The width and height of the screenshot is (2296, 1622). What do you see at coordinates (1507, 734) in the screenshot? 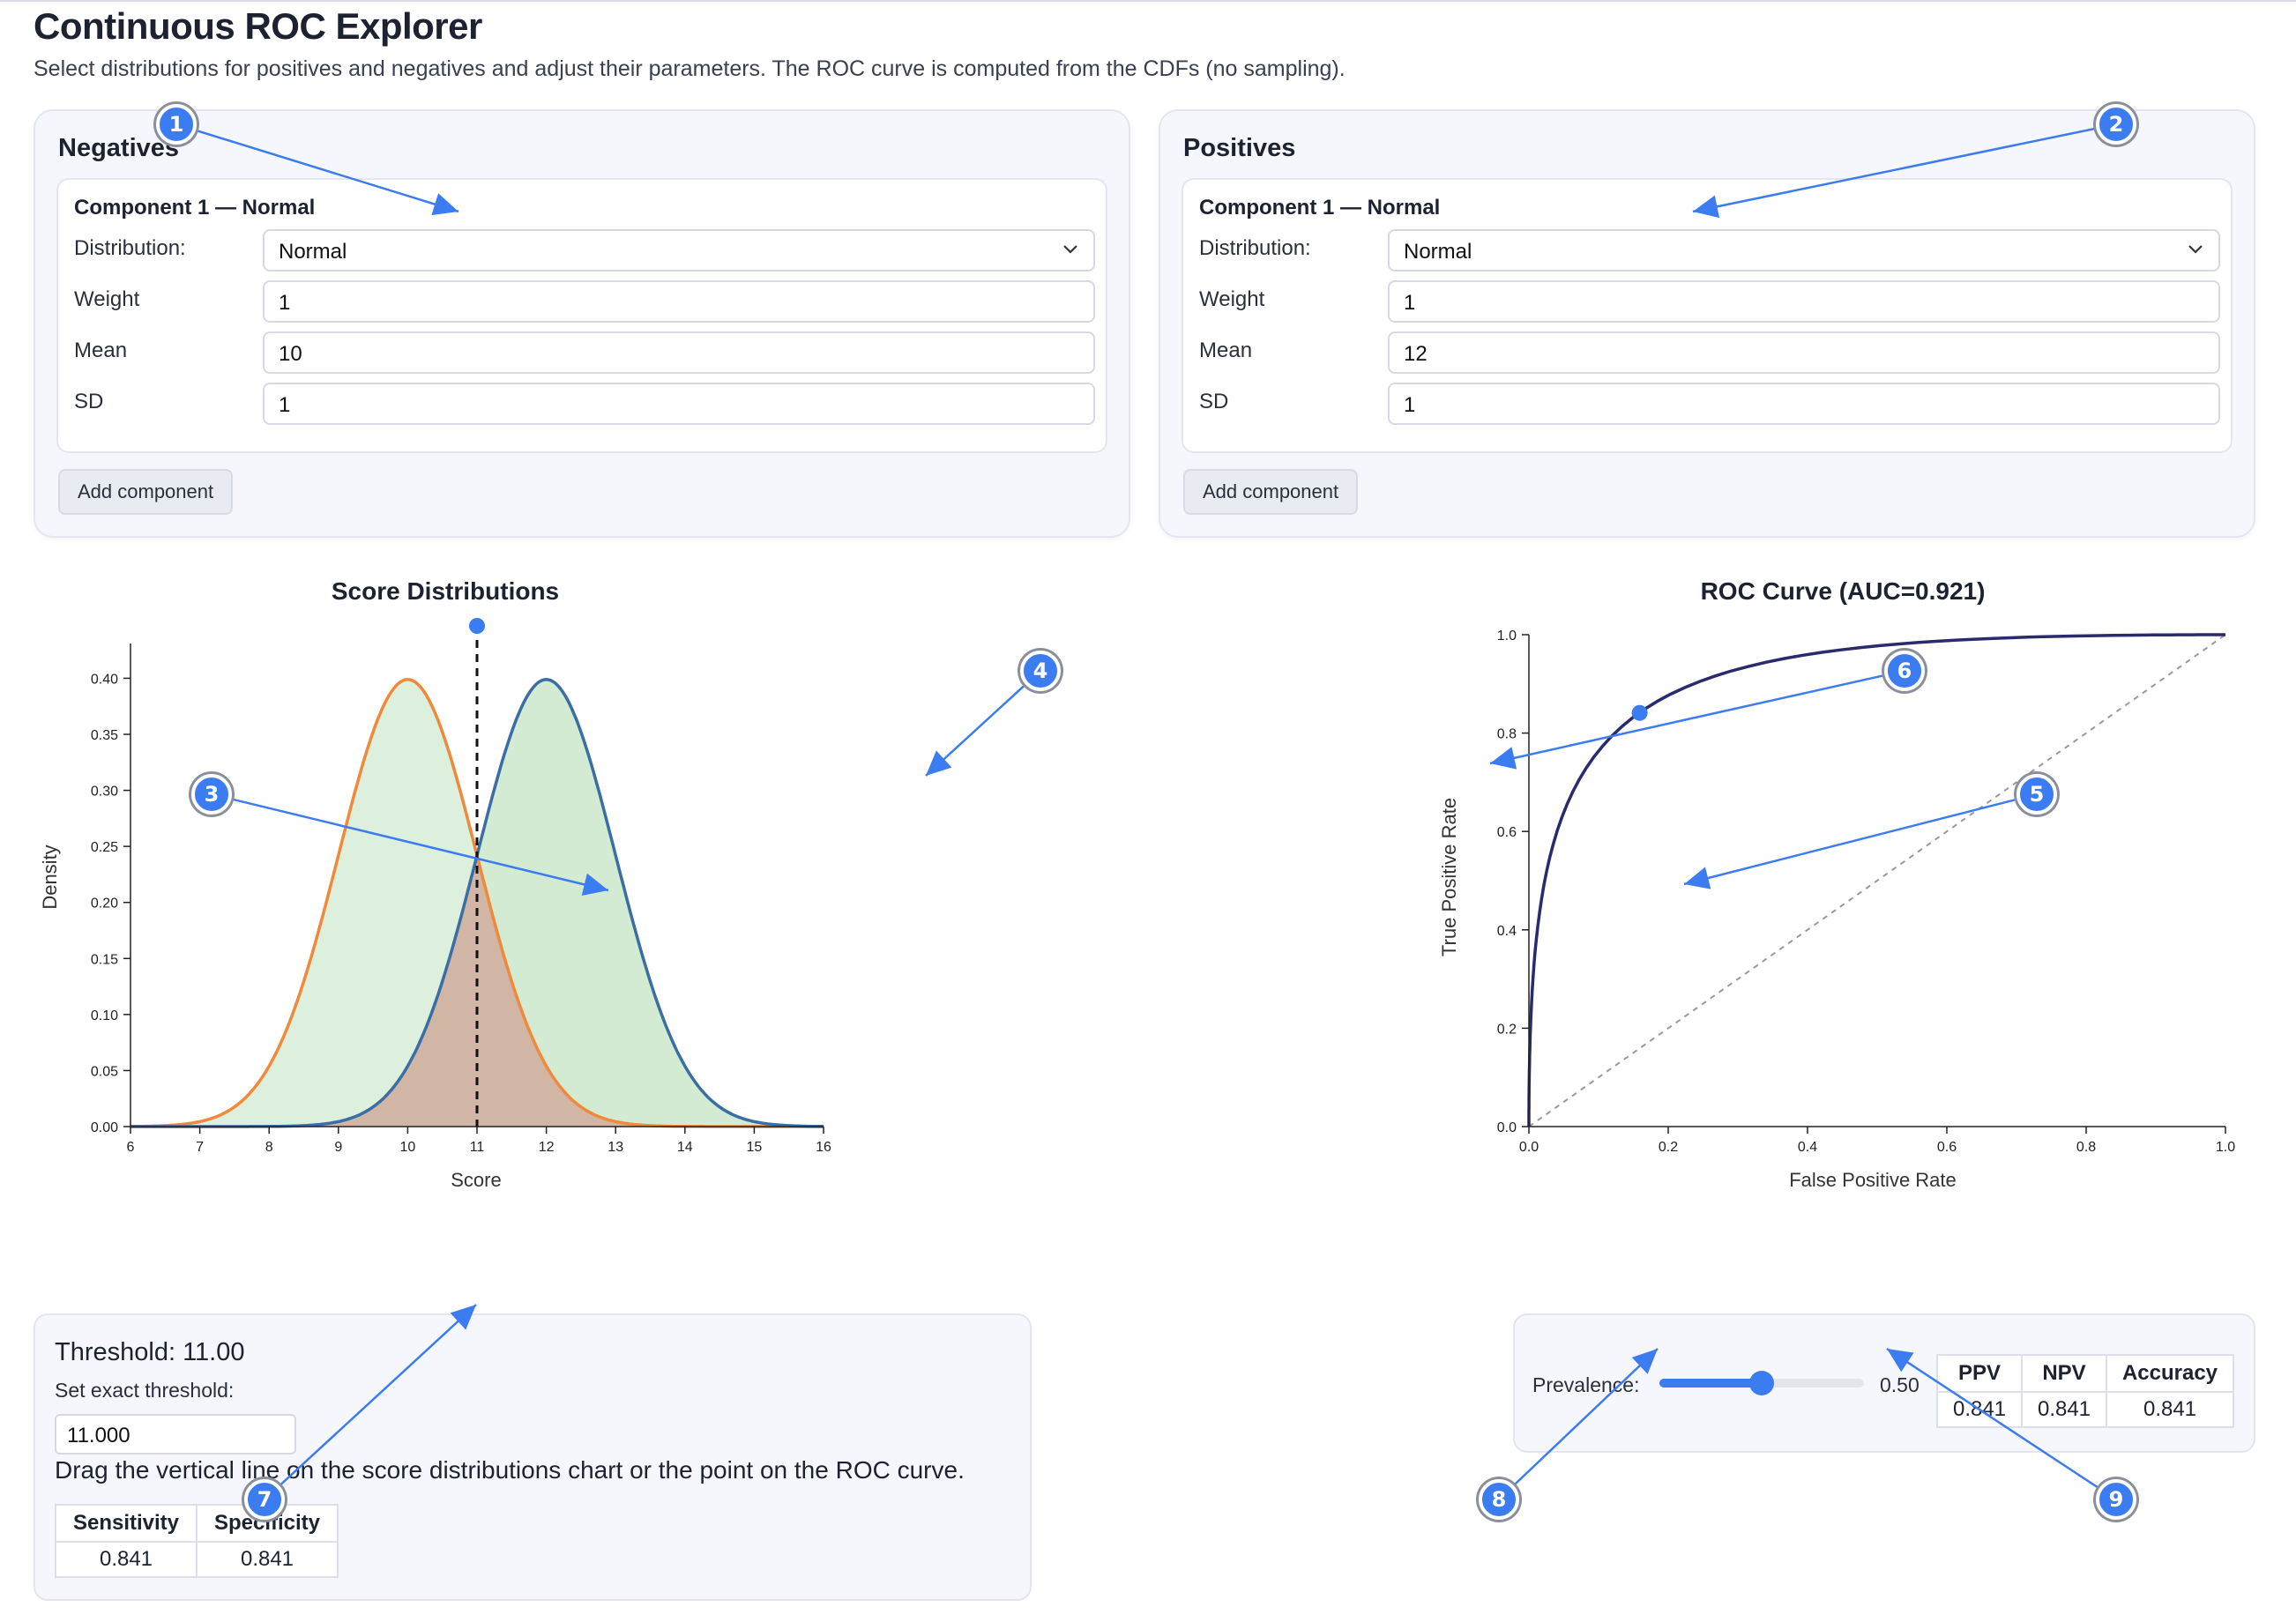
I see `y-tick-label: 0.8` at bounding box center [1507, 734].